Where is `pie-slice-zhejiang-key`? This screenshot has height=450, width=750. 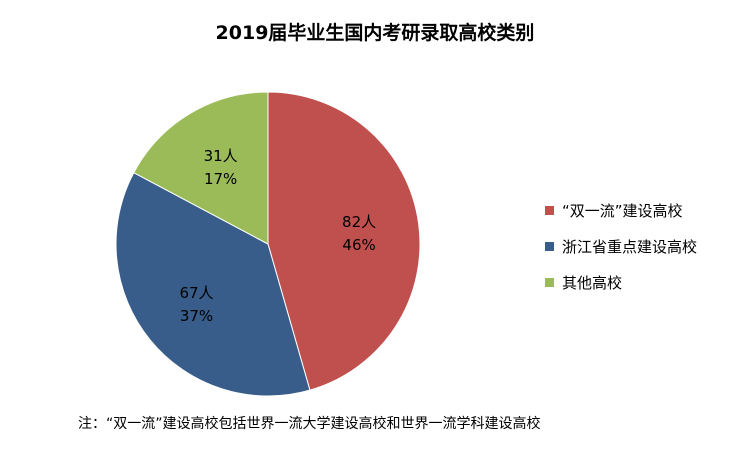 pie-slice-zhejiang-key is located at coordinates (213, 284).